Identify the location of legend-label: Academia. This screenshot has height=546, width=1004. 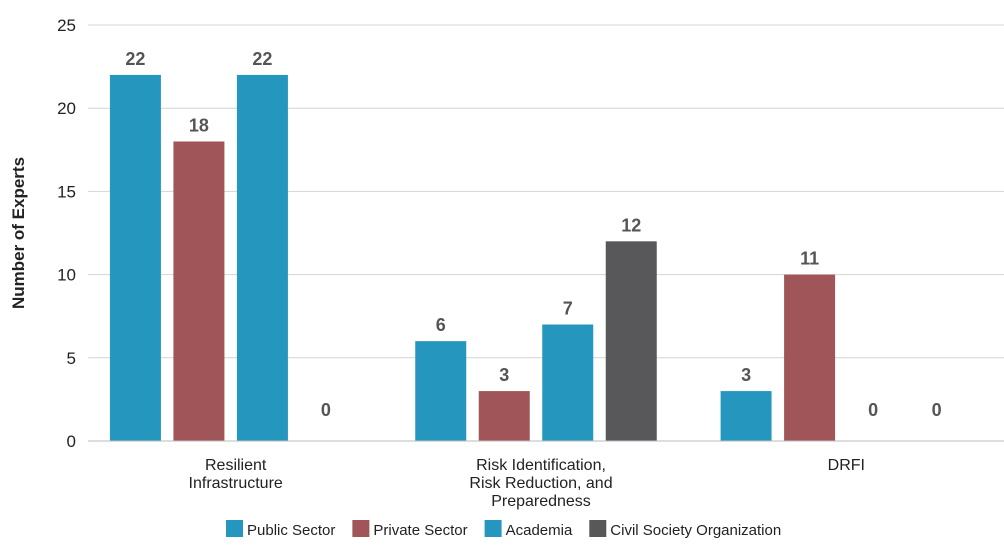
(539, 530).